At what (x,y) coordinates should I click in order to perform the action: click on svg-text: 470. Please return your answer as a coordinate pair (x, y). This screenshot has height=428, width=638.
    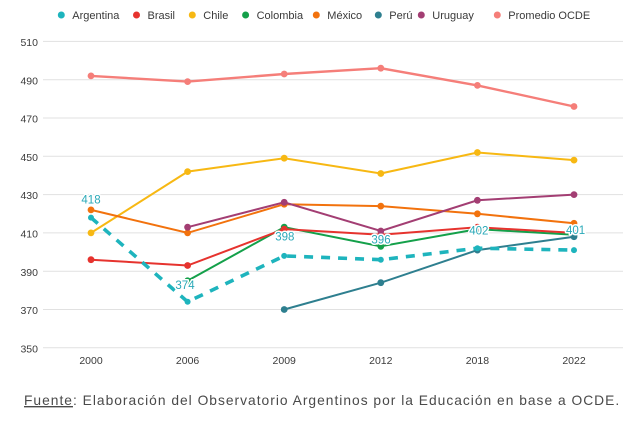
    Looking at the image, I should click on (29, 120).